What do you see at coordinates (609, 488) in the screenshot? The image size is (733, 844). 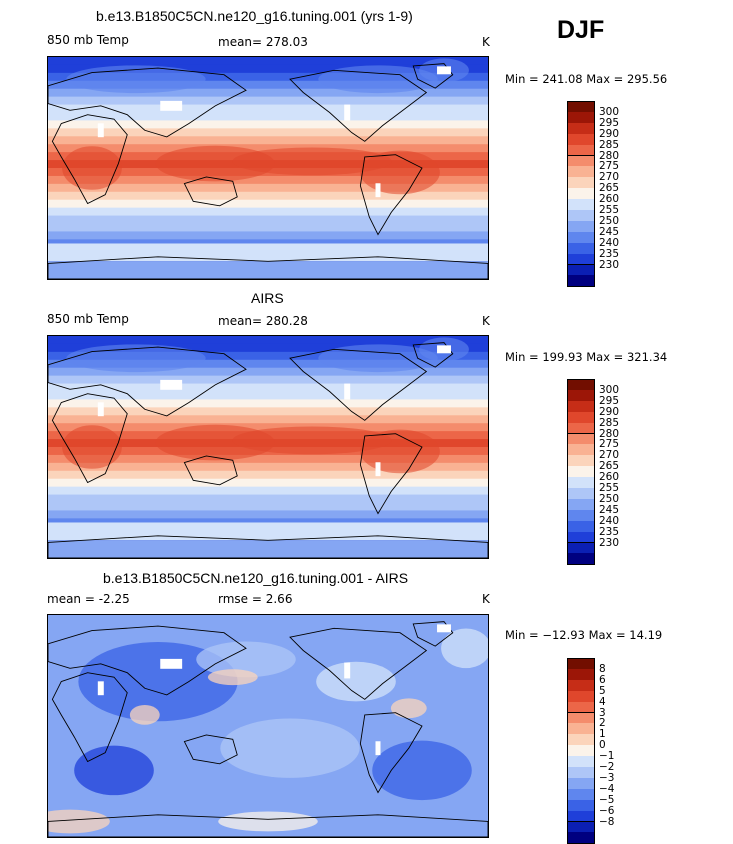 I see `colorbar-tick-label: 255` at bounding box center [609, 488].